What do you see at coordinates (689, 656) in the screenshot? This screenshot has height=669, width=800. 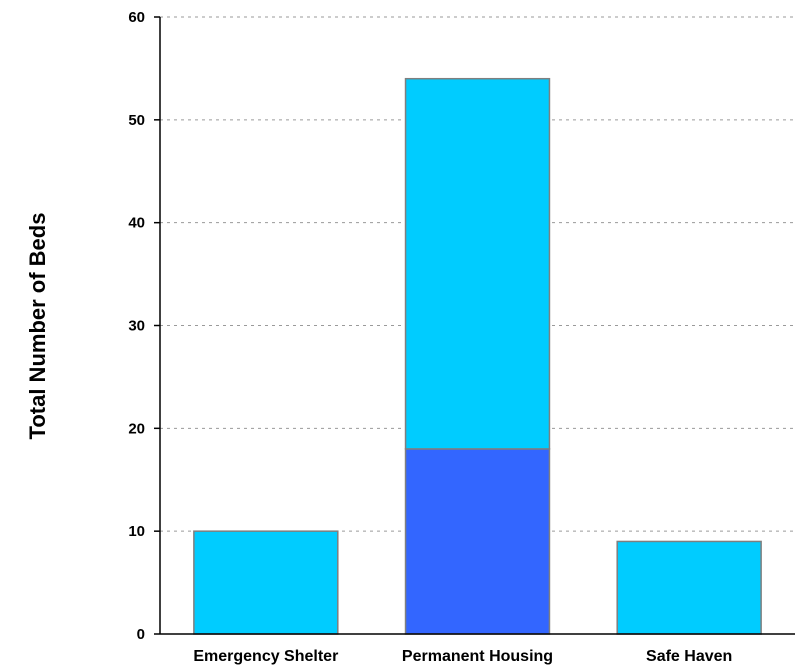 I see `x-category-label: Safe Haven` at bounding box center [689, 656].